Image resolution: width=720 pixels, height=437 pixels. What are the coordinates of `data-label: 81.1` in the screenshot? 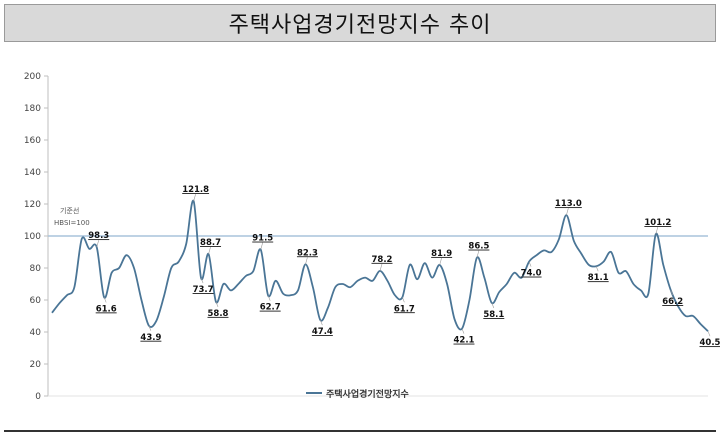 It's located at (598, 278).